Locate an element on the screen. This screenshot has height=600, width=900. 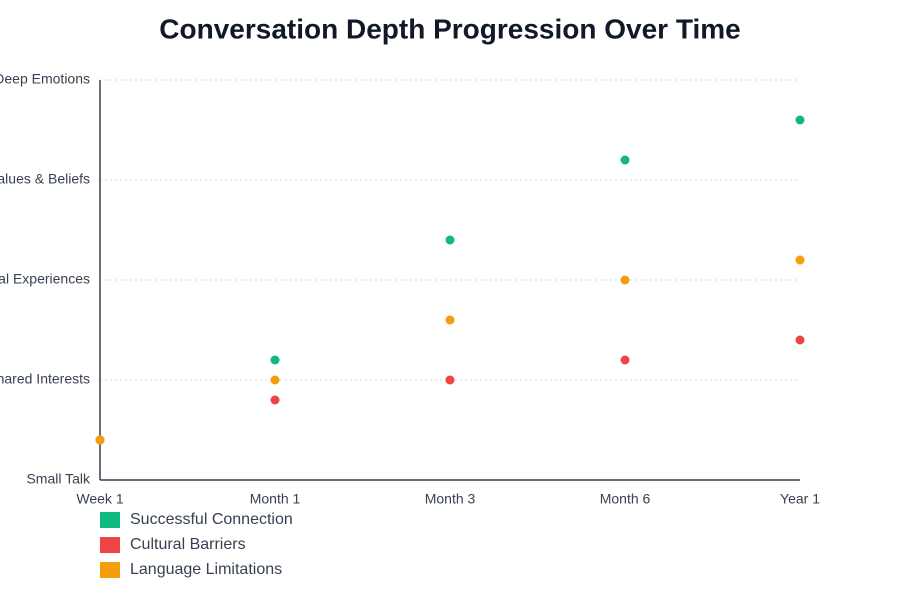
y-tick-label: Values & Beliefs is located at coordinates (45, 179).